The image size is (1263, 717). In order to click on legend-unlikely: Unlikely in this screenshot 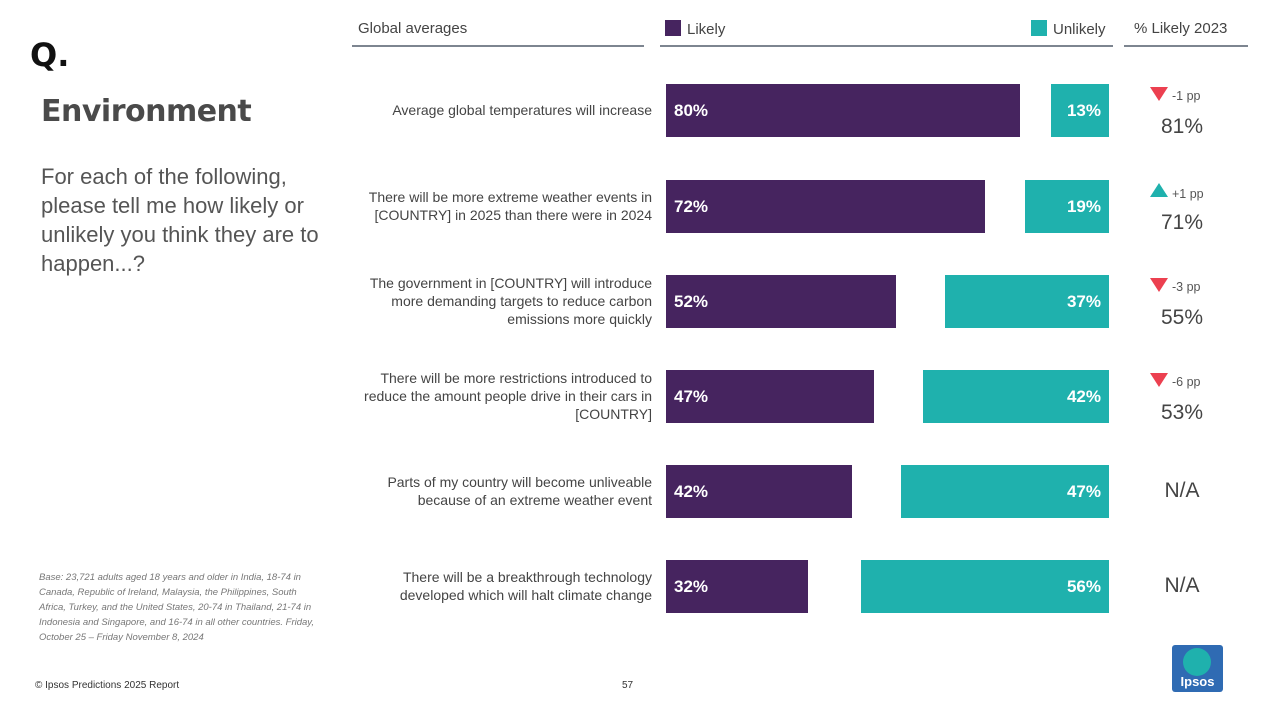, I will do `click(1068, 29)`.